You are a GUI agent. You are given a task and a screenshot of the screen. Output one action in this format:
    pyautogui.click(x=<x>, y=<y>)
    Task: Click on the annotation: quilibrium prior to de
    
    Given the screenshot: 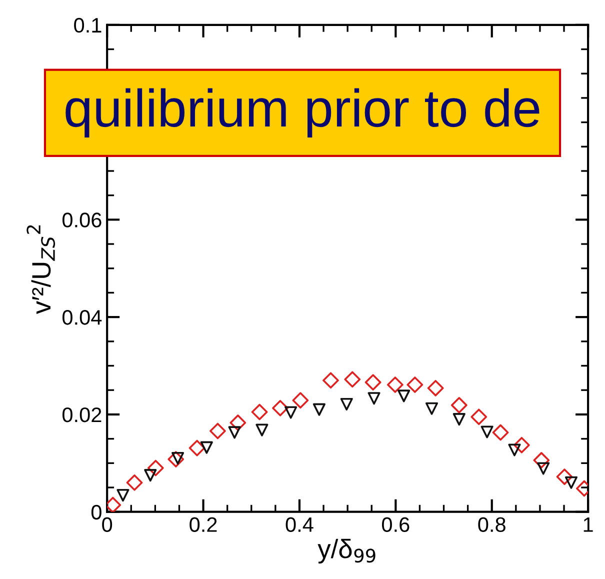 What is the action you would take?
    pyautogui.click(x=303, y=113)
    